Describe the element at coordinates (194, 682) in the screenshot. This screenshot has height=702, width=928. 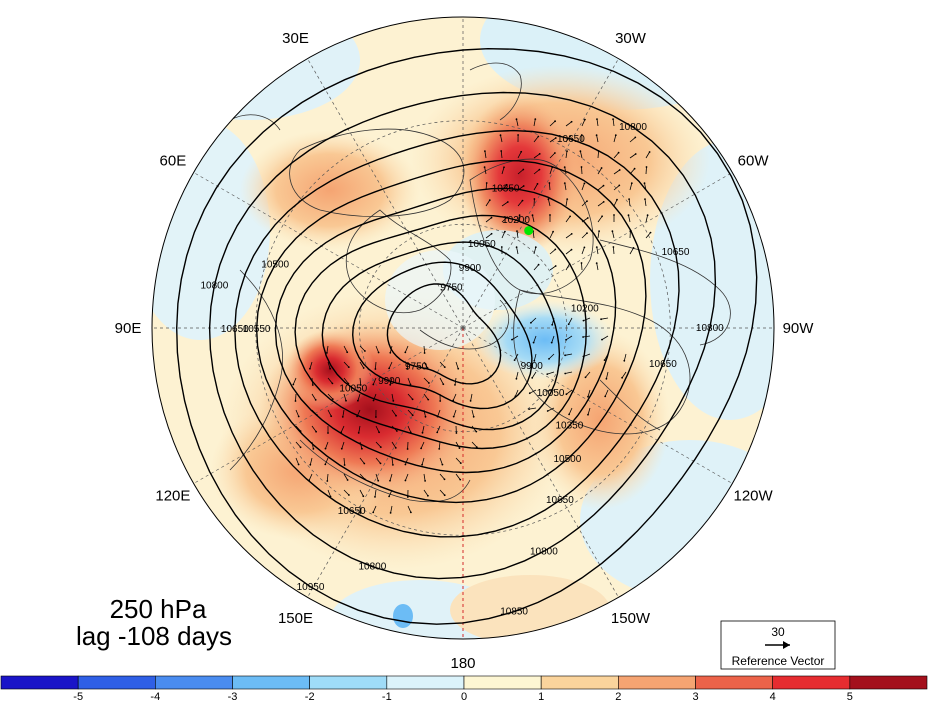
I see `colorbar-segment` at that location.